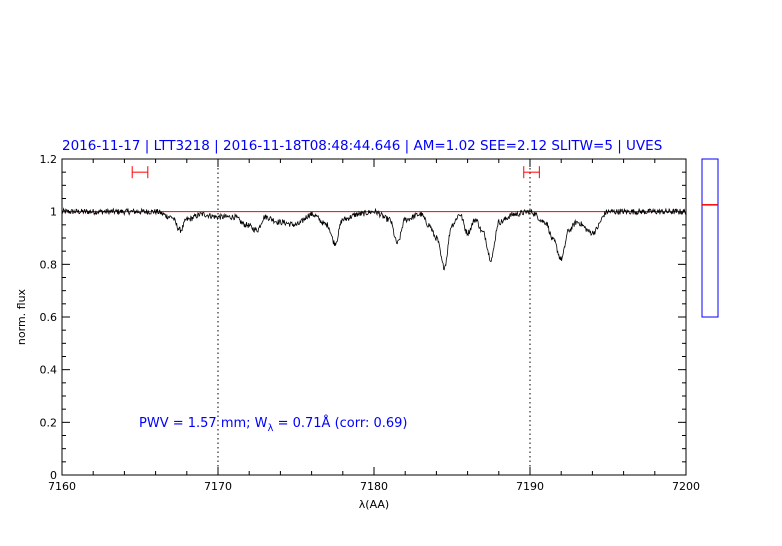 The height and width of the screenshot is (546, 782). I want to click on spectrum-line, so click(373, 239).